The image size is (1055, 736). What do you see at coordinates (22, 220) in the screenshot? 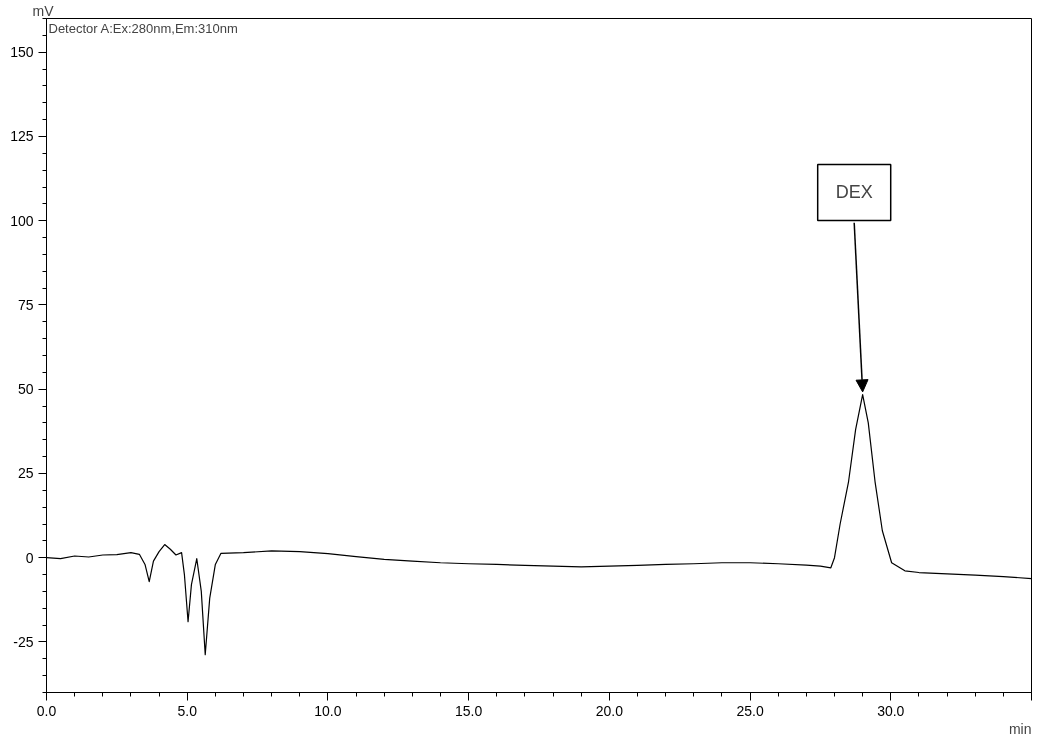
I see `y-tick-label: 100` at bounding box center [22, 220].